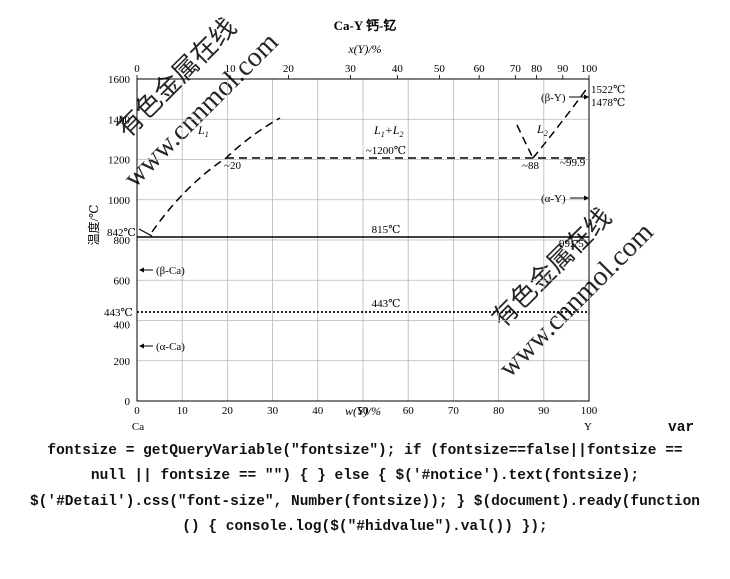 This screenshot has height=579, width=730. What do you see at coordinates (586, 198) in the screenshot?
I see `arrow-head-alpha-y` at bounding box center [586, 198].